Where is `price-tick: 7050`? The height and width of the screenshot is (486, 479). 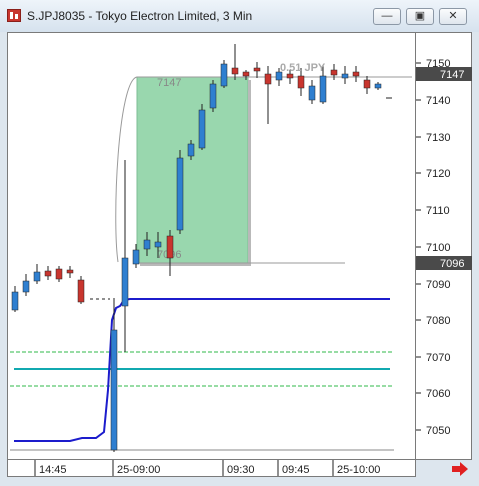 price-tick: 7050 is located at coordinates (438, 431).